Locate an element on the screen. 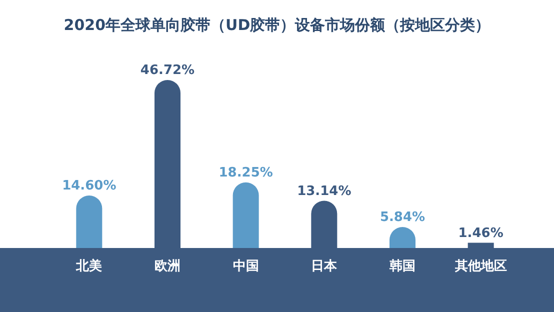 The width and height of the screenshot is (554, 312). data-label: 46.72% is located at coordinates (167, 70).